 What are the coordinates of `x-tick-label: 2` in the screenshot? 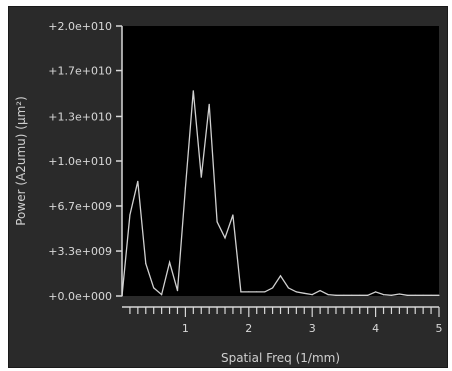 It's located at (248, 328).